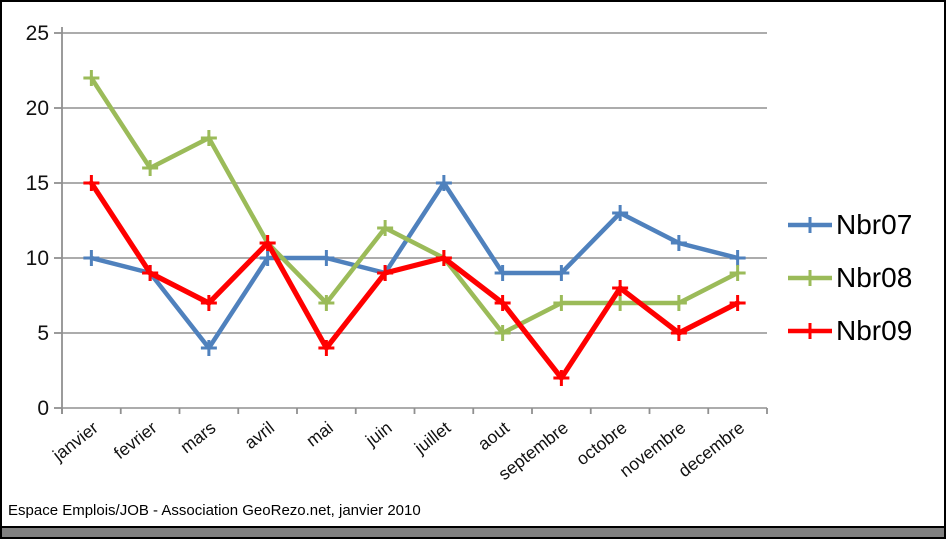  Describe the element at coordinates (378, 433) in the screenshot. I see `x-tick-label: juin` at that location.